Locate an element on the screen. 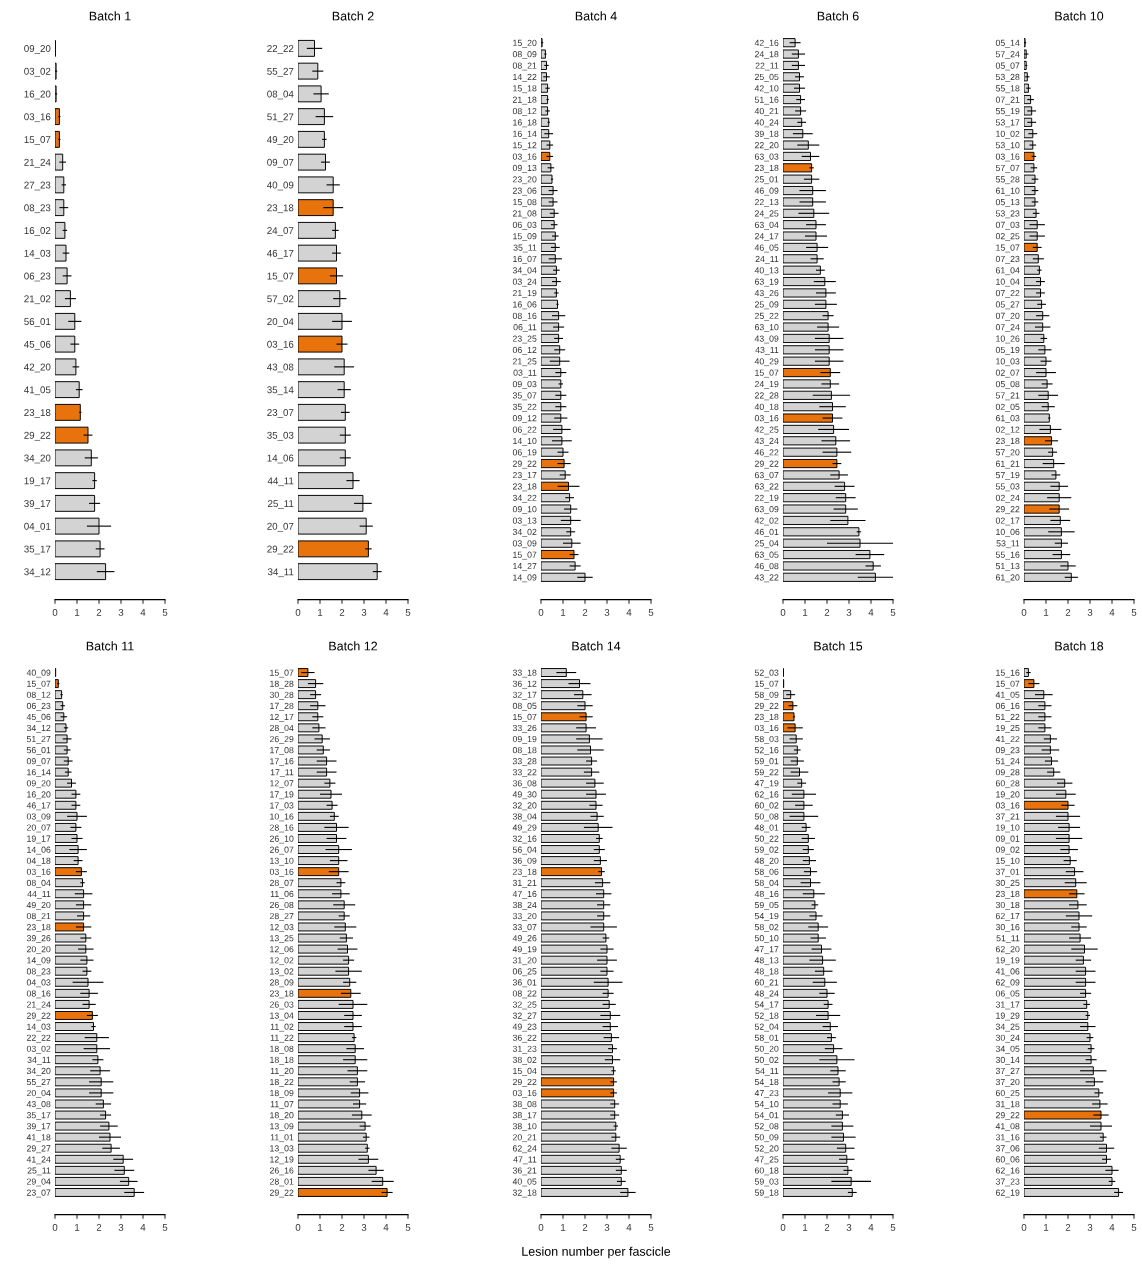 The width and height of the screenshot is (1142, 1269). y-tick-label: 10_02 is located at coordinates (1008, 134).